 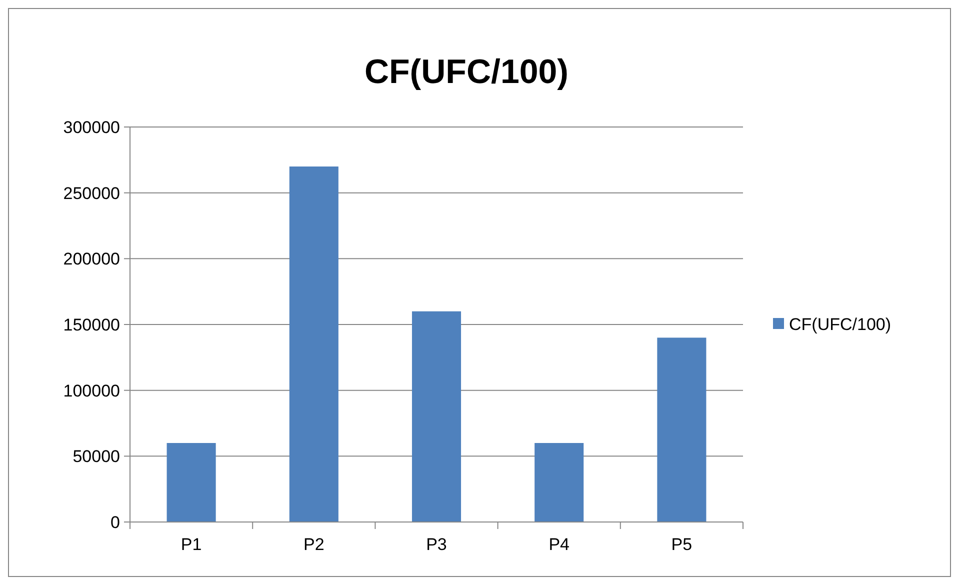 What do you see at coordinates (559, 544) in the screenshot?
I see `x-tick-label: P4` at bounding box center [559, 544].